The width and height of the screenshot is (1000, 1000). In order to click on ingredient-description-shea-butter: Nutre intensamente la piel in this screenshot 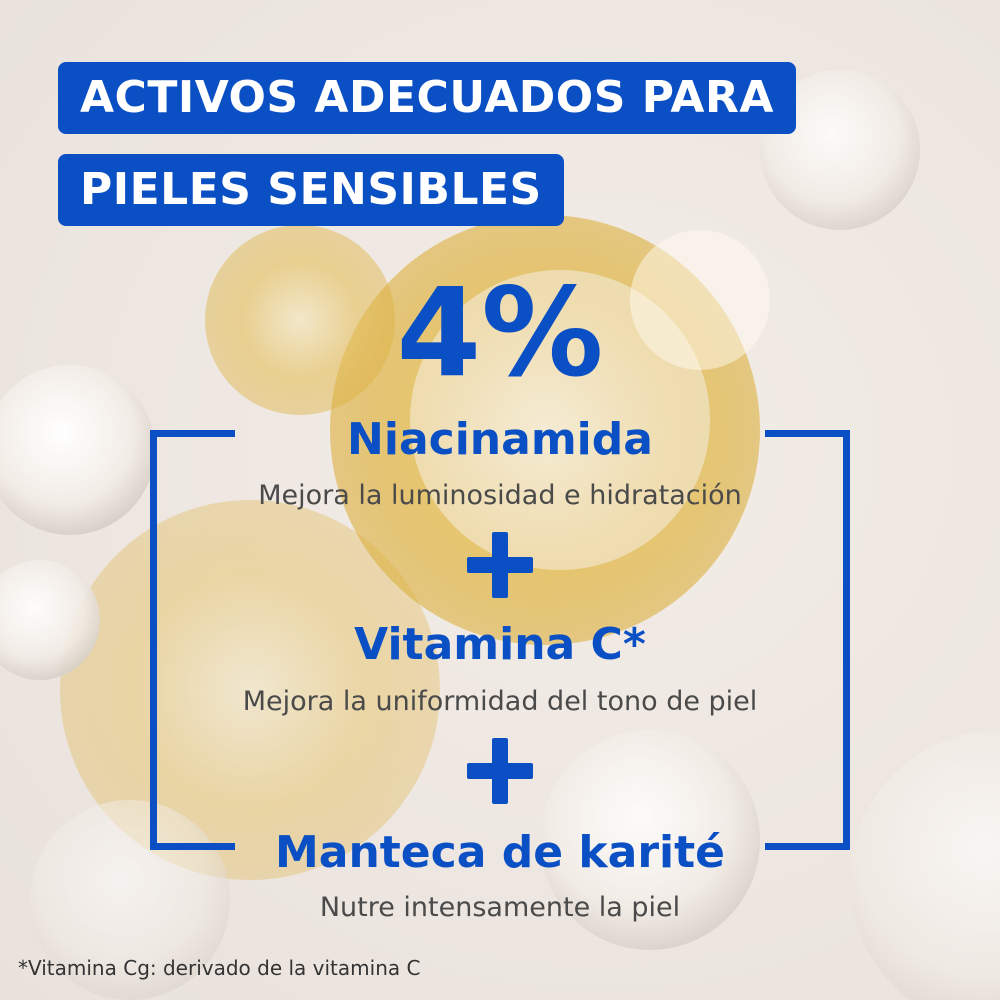, I will do `click(500, 907)`.